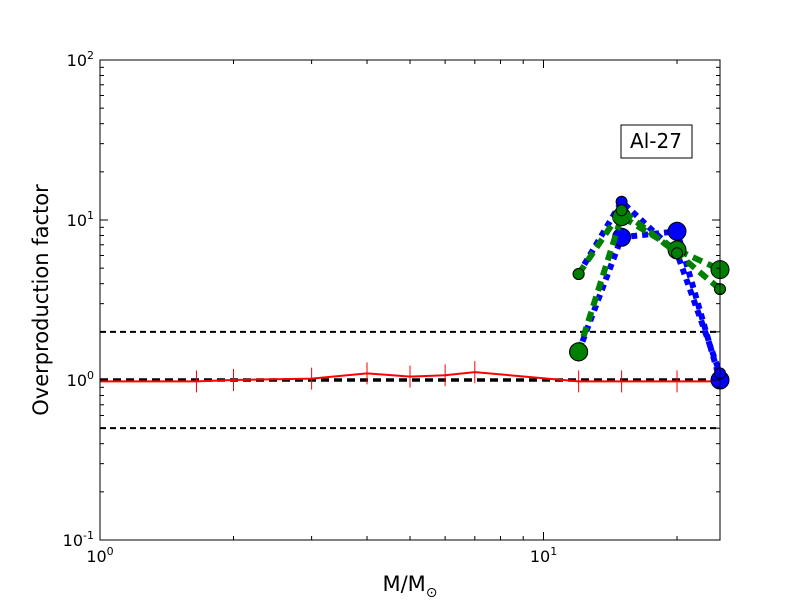 Image resolution: width=800 pixels, height=600 pixels. I want to click on y-tick-label: 10², so click(80, 59).